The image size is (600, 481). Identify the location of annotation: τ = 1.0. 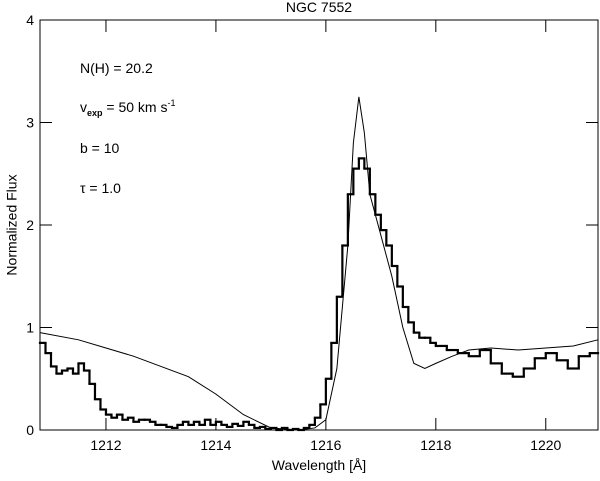
(100, 188).